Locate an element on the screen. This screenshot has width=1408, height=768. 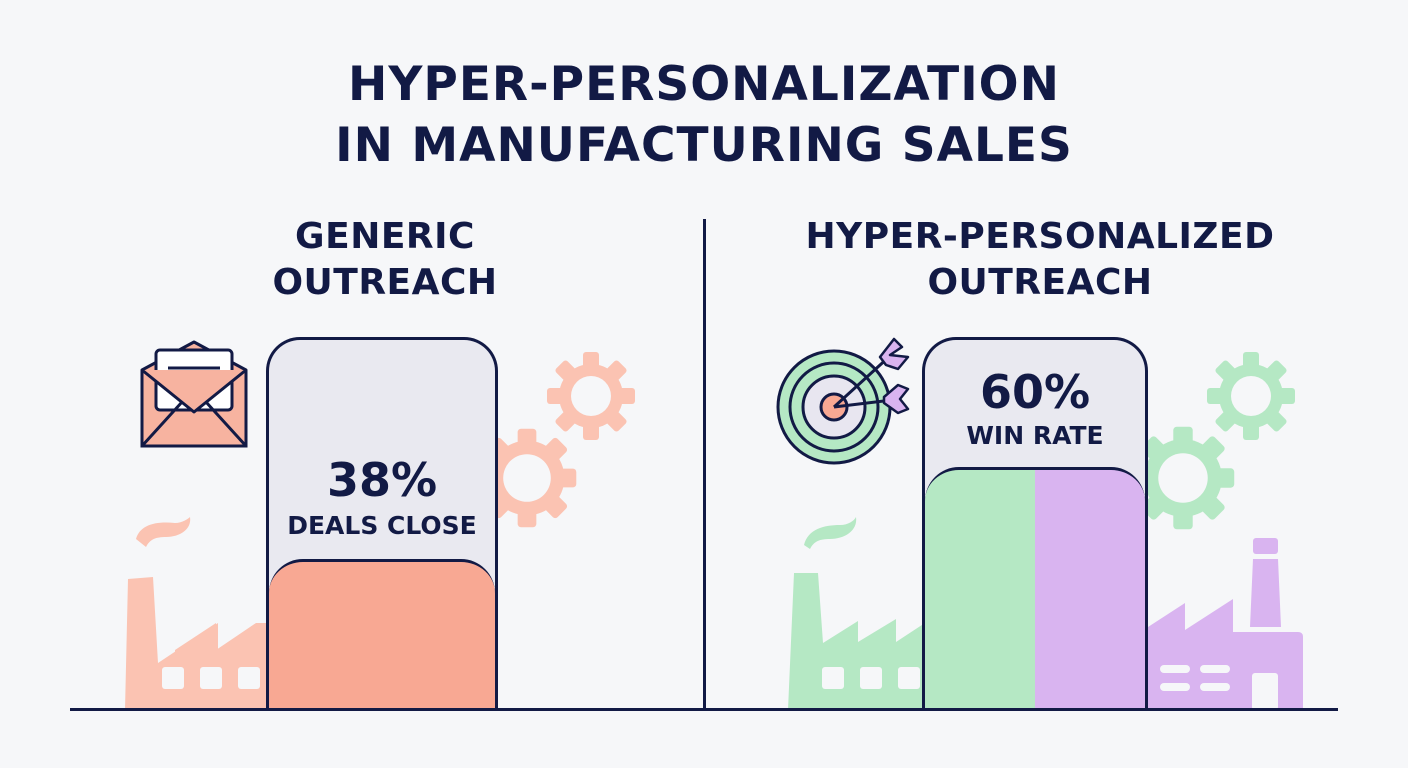
section-heading-line1: HYPER-PERSONALIZED is located at coordinates (1040, 236).